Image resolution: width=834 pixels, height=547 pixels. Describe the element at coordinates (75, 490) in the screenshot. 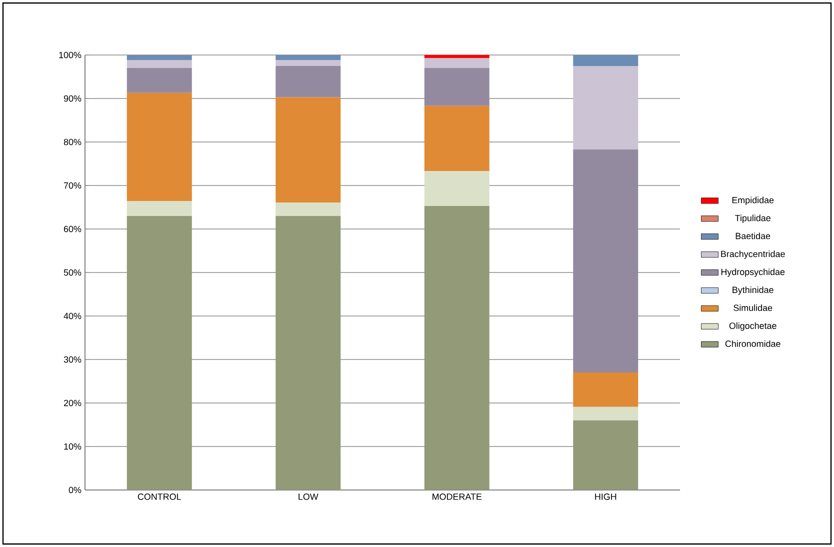

I see `y-tick-label: 0%` at that location.